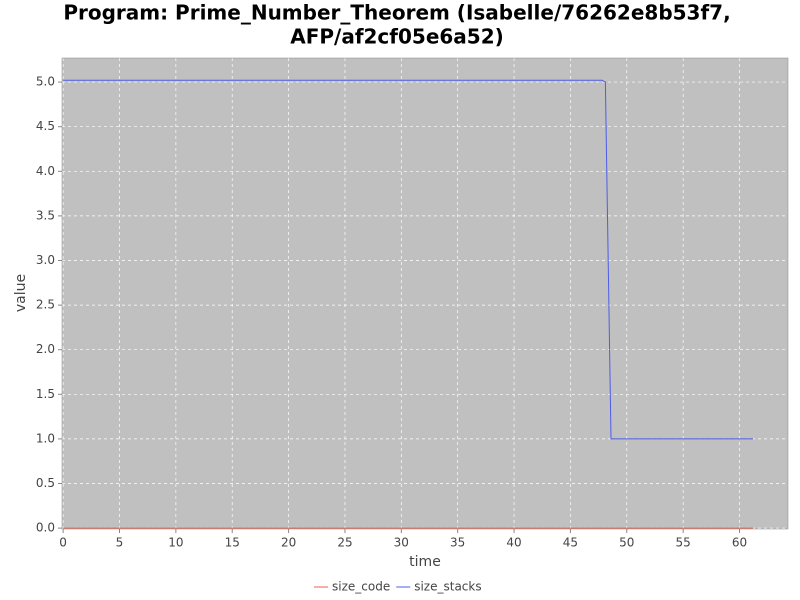 The height and width of the screenshot is (600, 800). I want to click on x-tick-label: 30, so click(401, 543).